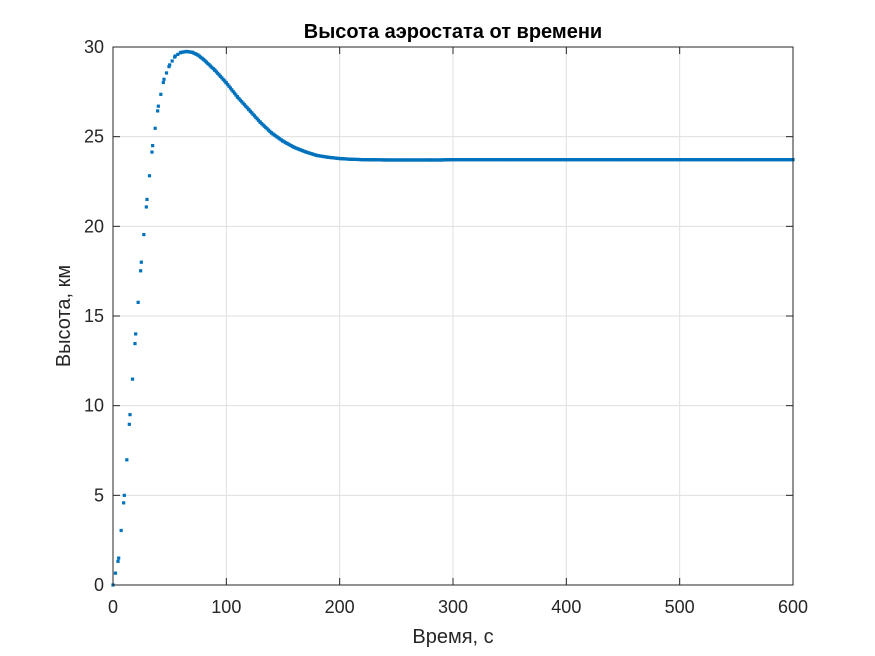 This screenshot has width=875, height=656. I want to click on x-tick-label: 500, so click(680, 607).